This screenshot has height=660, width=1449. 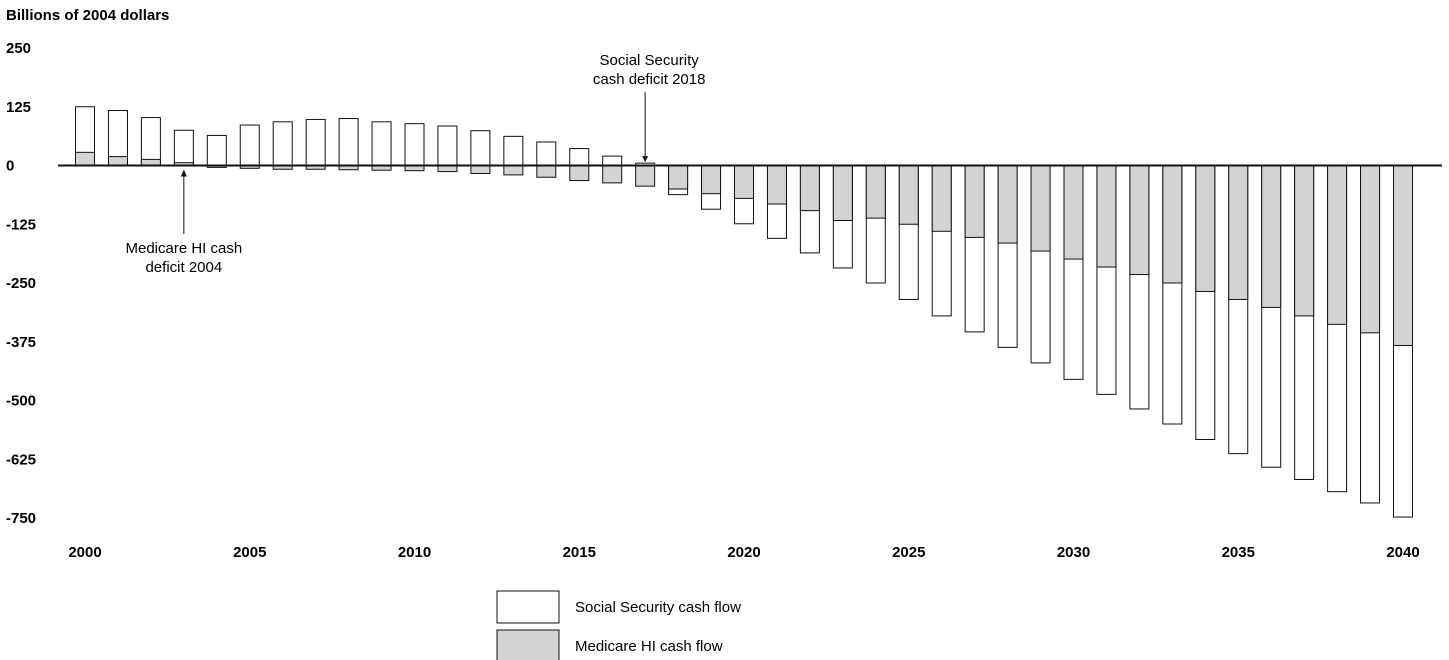 I want to click on x-tick-labels: 2000 2005 2010 2015 2020 2025 2030 2035 2040, so click(x=743, y=552).